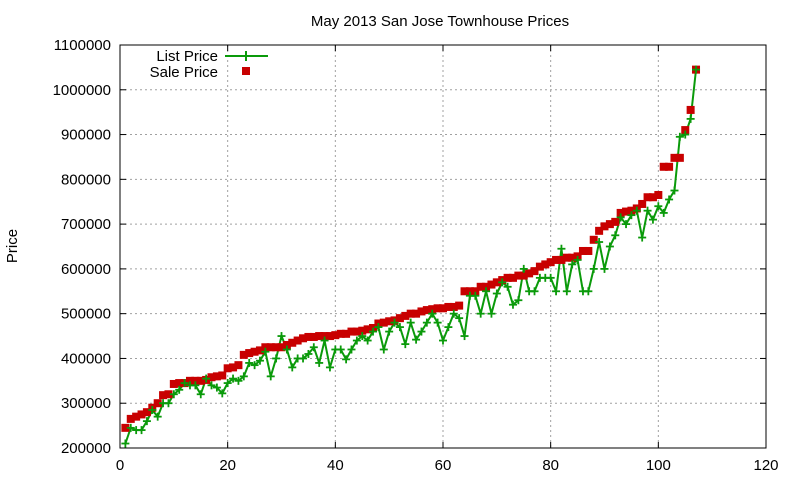 The width and height of the screenshot is (800, 480). Describe the element at coordinates (550, 465) in the screenshot. I see `x-tick-label: 80` at that location.